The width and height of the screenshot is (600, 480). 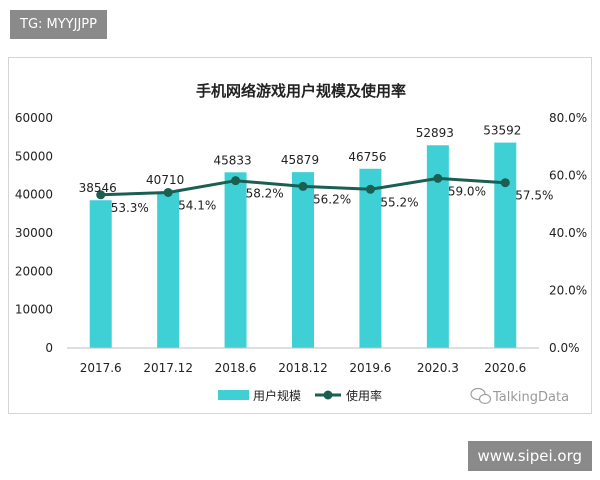 I want to click on legend-bar-label: 用户规模, so click(x=277, y=395).